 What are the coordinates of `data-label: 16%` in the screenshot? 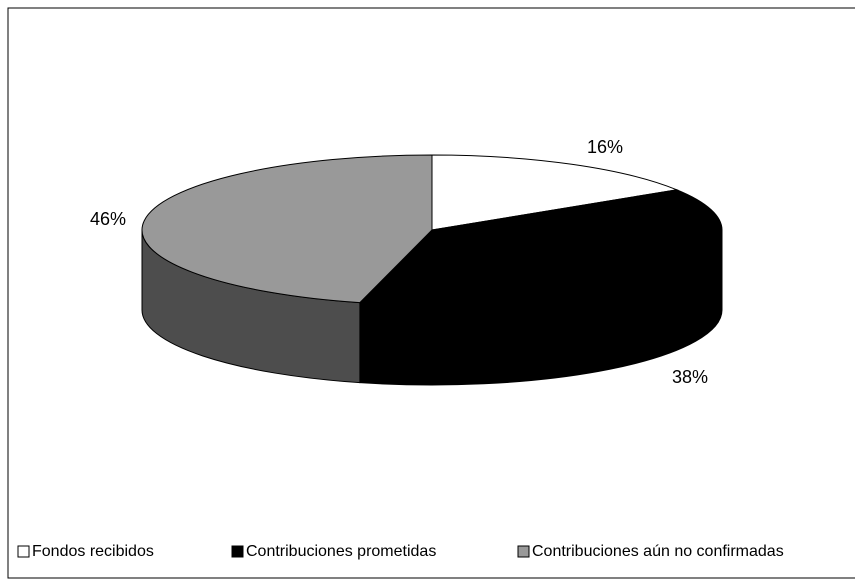 It's located at (605, 147).